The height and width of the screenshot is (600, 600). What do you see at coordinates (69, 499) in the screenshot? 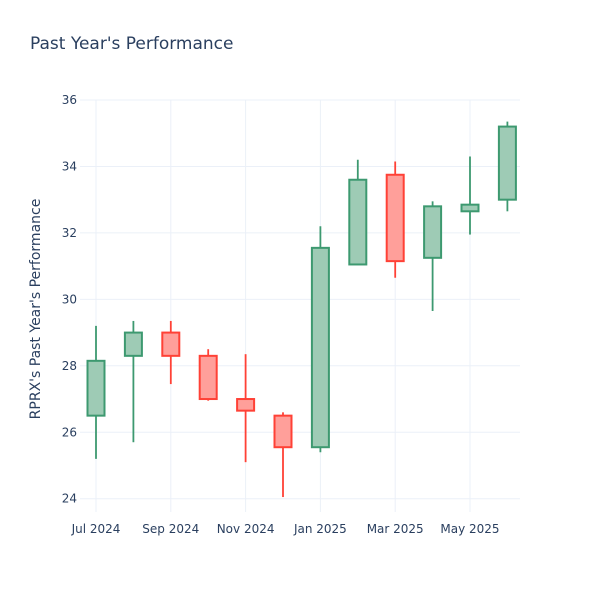
I see `y-tick-label: 24` at bounding box center [69, 499].